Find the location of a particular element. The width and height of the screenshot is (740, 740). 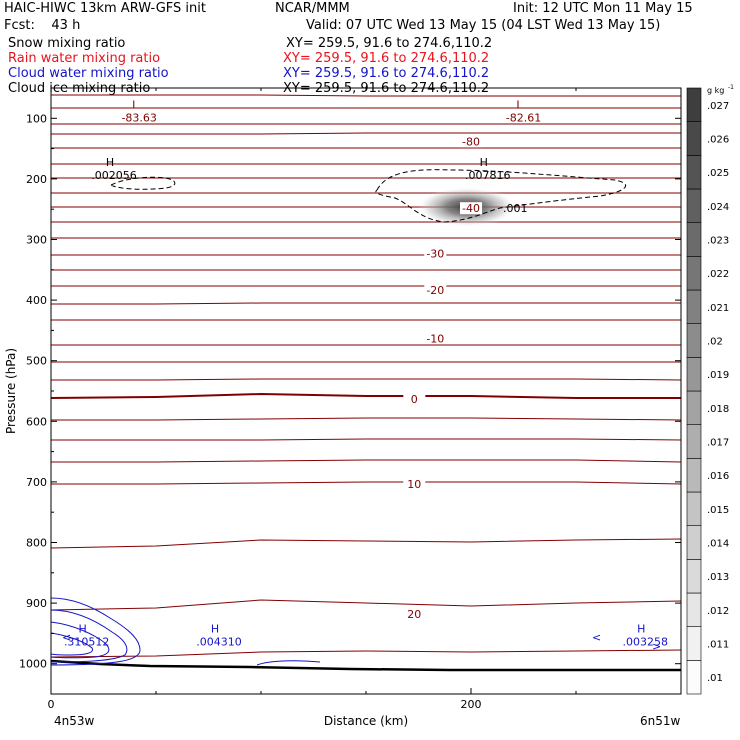

colorbar-label: .015 is located at coordinates (718, 510).